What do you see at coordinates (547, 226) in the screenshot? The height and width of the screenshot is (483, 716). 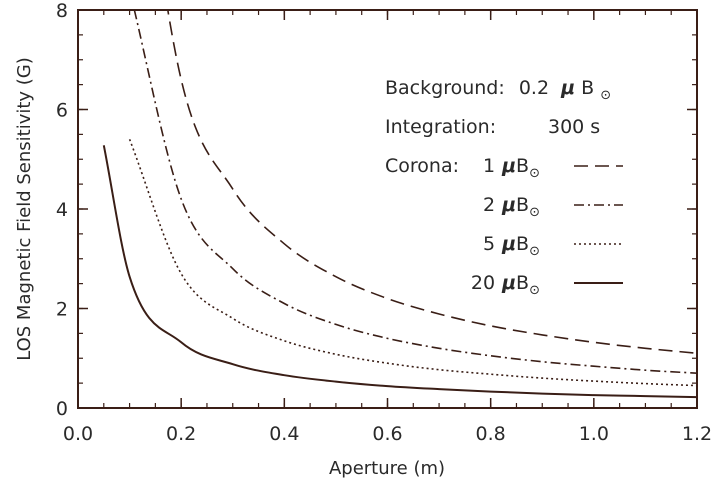 I see `legend-entries: 1 μB⊙2 μB⊙5 μB⊙20 μB⊙` at bounding box center [547, 226].